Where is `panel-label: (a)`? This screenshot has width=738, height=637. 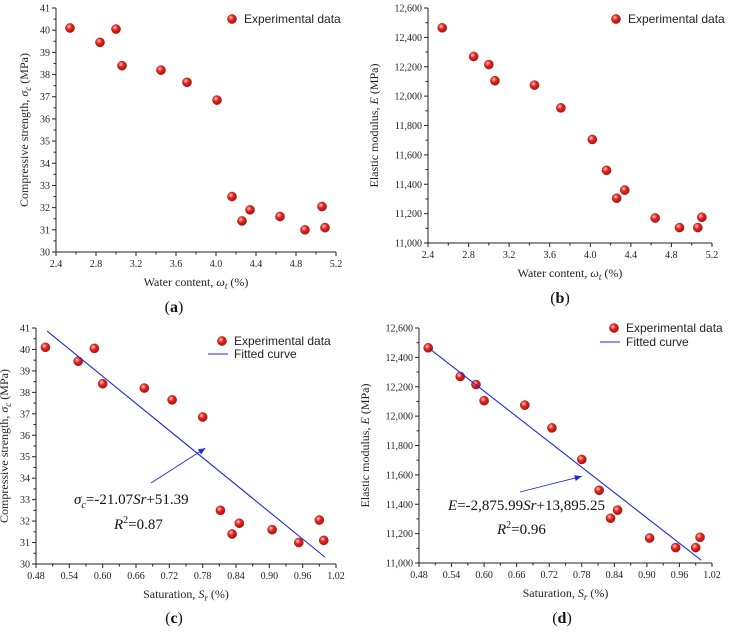 panel-label: (a) is located at coordinates (174, 307).